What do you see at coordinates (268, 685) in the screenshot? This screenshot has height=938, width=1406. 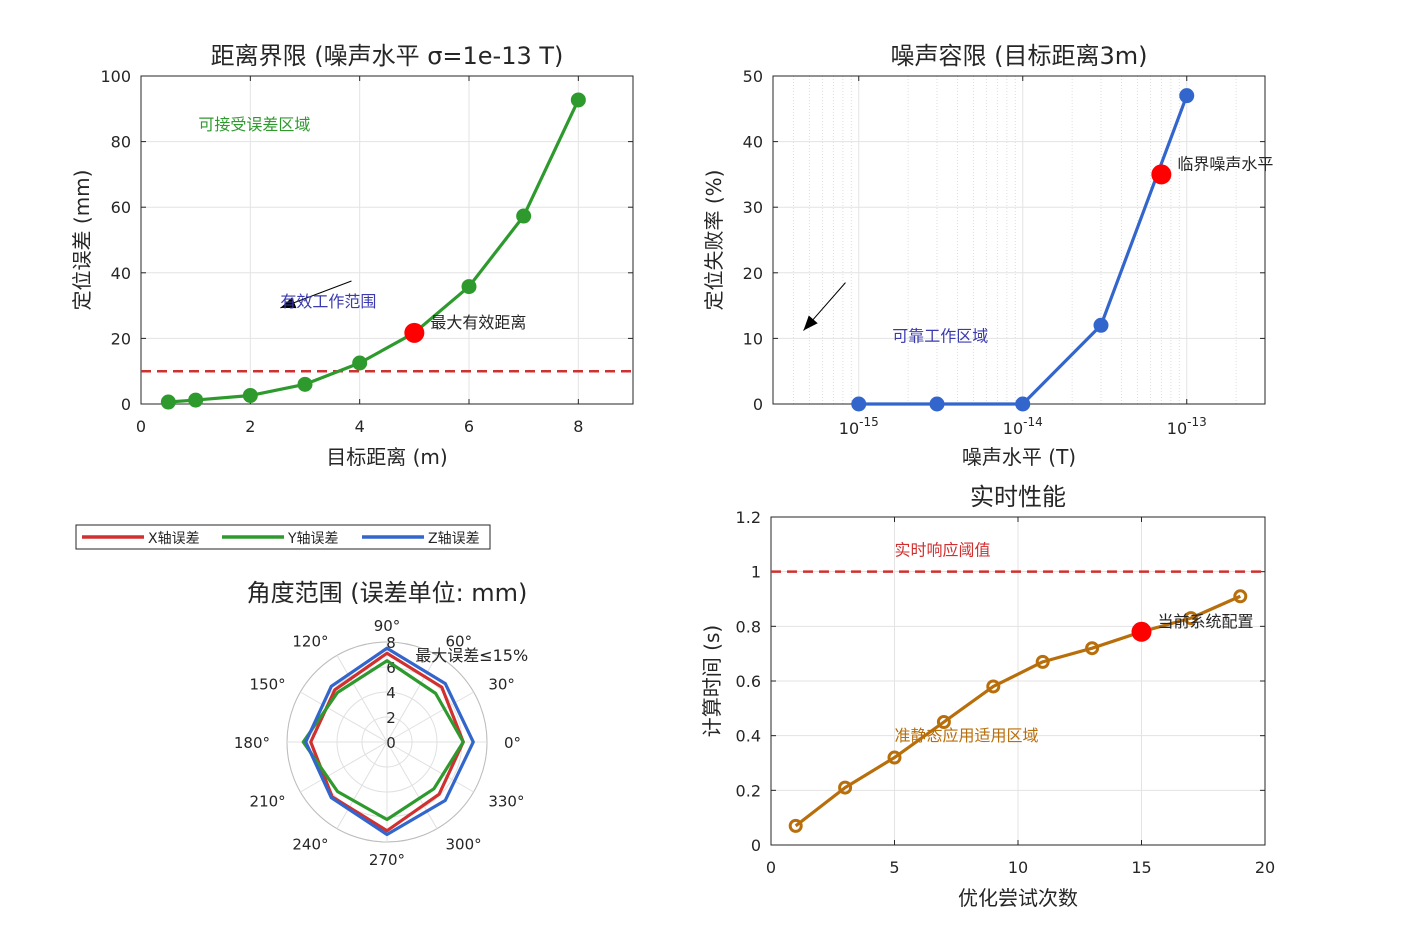 I see `theta-tick-label: 150°` at bounding box center [268, 685].